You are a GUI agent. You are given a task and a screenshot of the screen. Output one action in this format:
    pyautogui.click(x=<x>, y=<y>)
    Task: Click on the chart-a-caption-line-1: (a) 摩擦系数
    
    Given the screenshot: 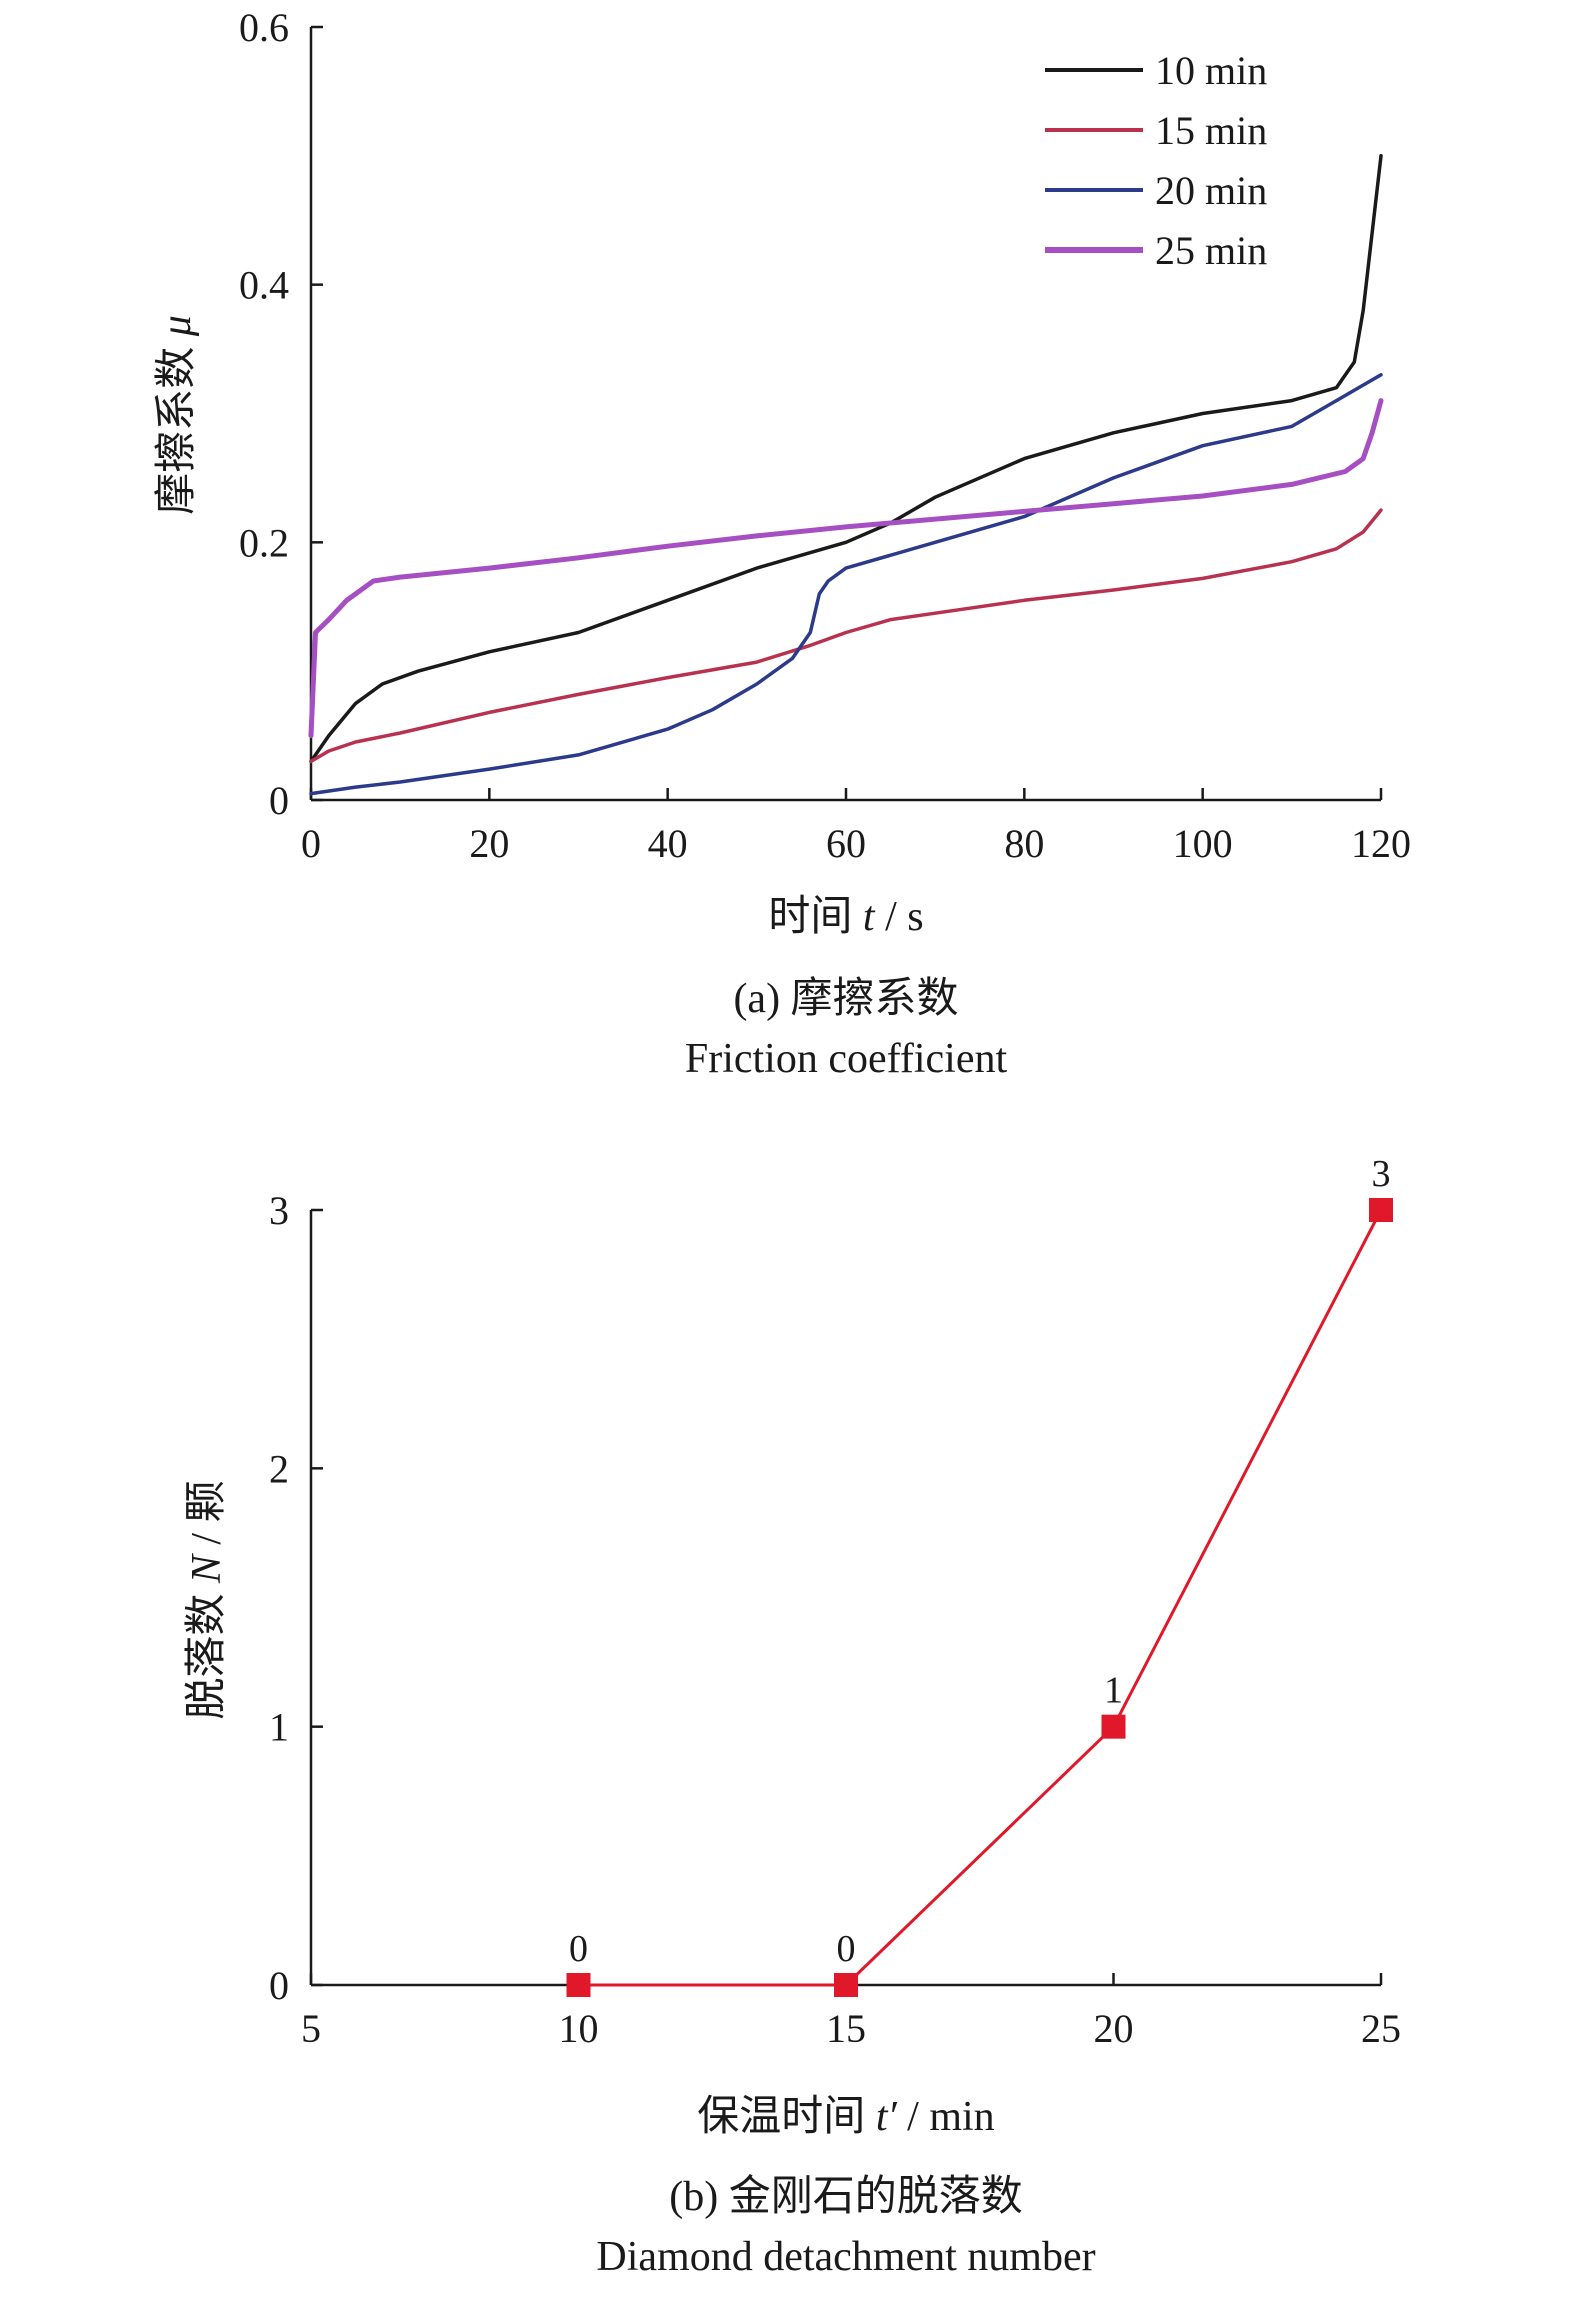 What is the action you would take?
    pyautogui.click(x=845, y=998)
    